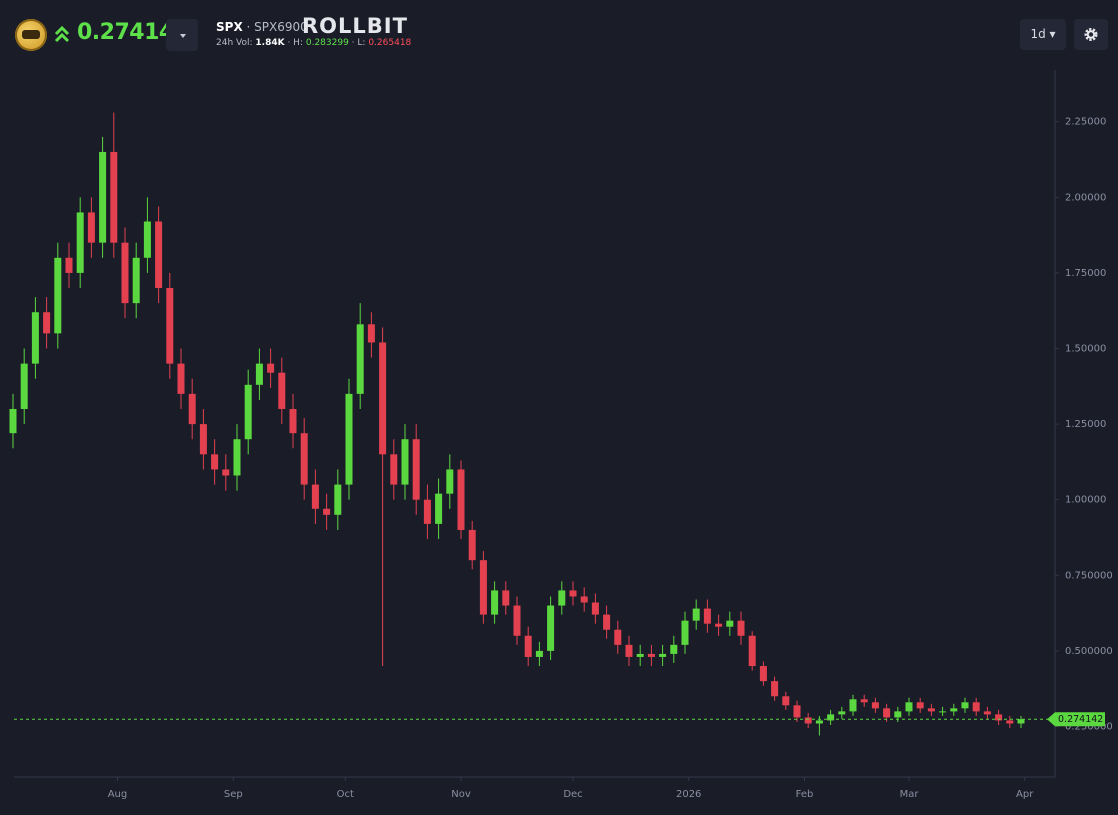  I want to click on y-tick-label: 1.50000, so click(1085, 349).